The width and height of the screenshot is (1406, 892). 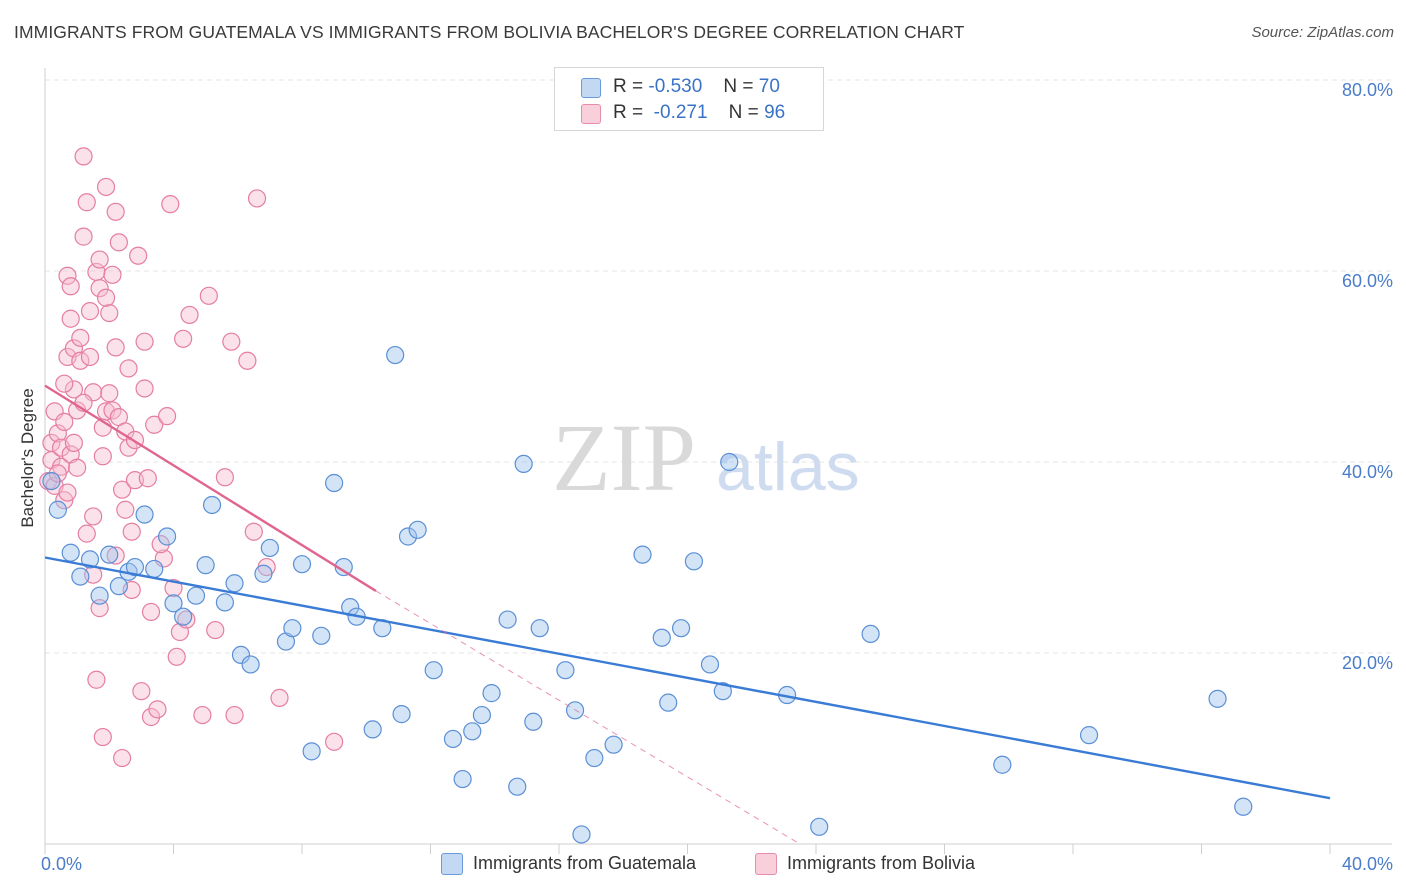 What do you see at coordinates (210, 488) in the screenshot?
I see `bolivia-trend-line` at bounding box center [210, 488].